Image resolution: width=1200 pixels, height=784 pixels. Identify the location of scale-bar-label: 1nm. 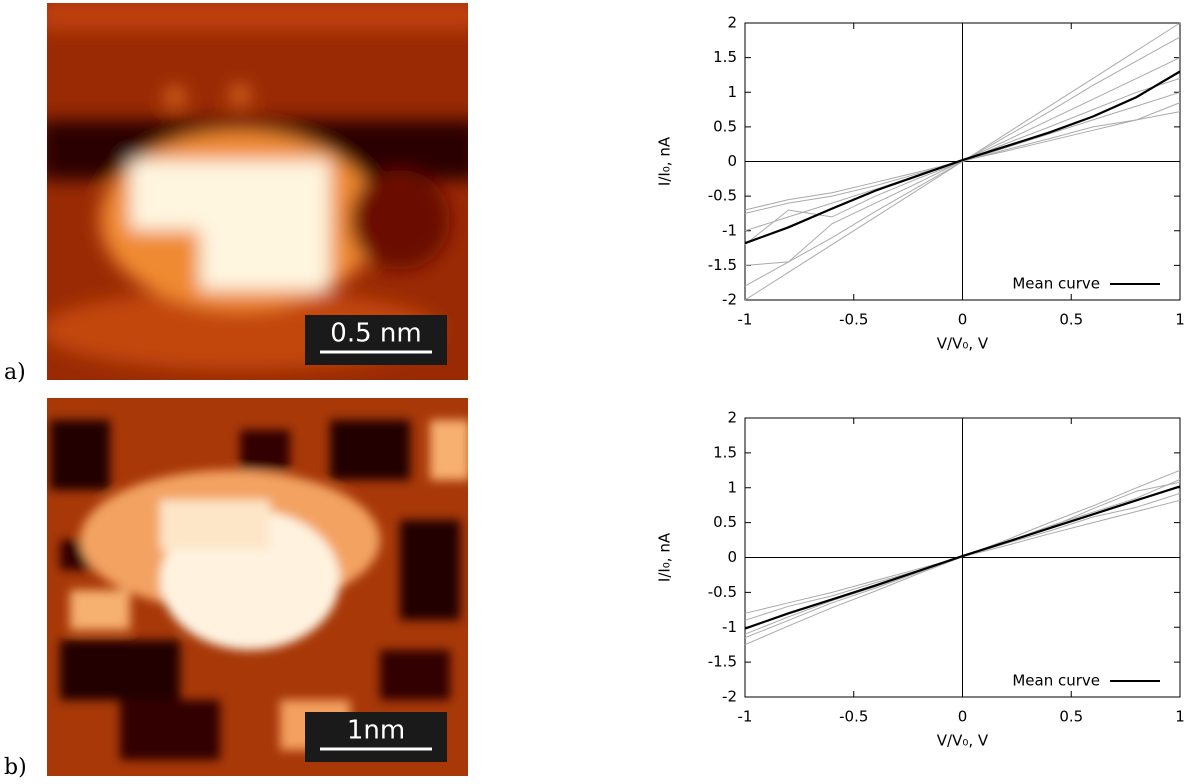
(376, 731).